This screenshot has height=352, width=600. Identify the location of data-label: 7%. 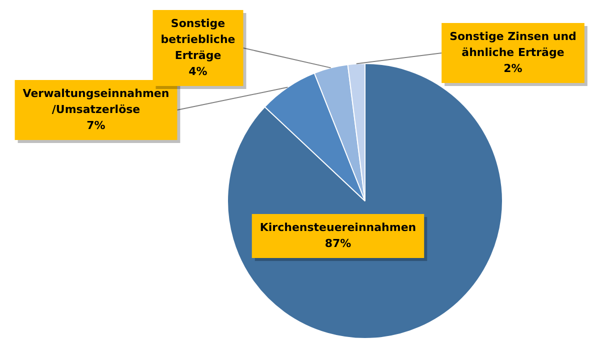
(96, 125).